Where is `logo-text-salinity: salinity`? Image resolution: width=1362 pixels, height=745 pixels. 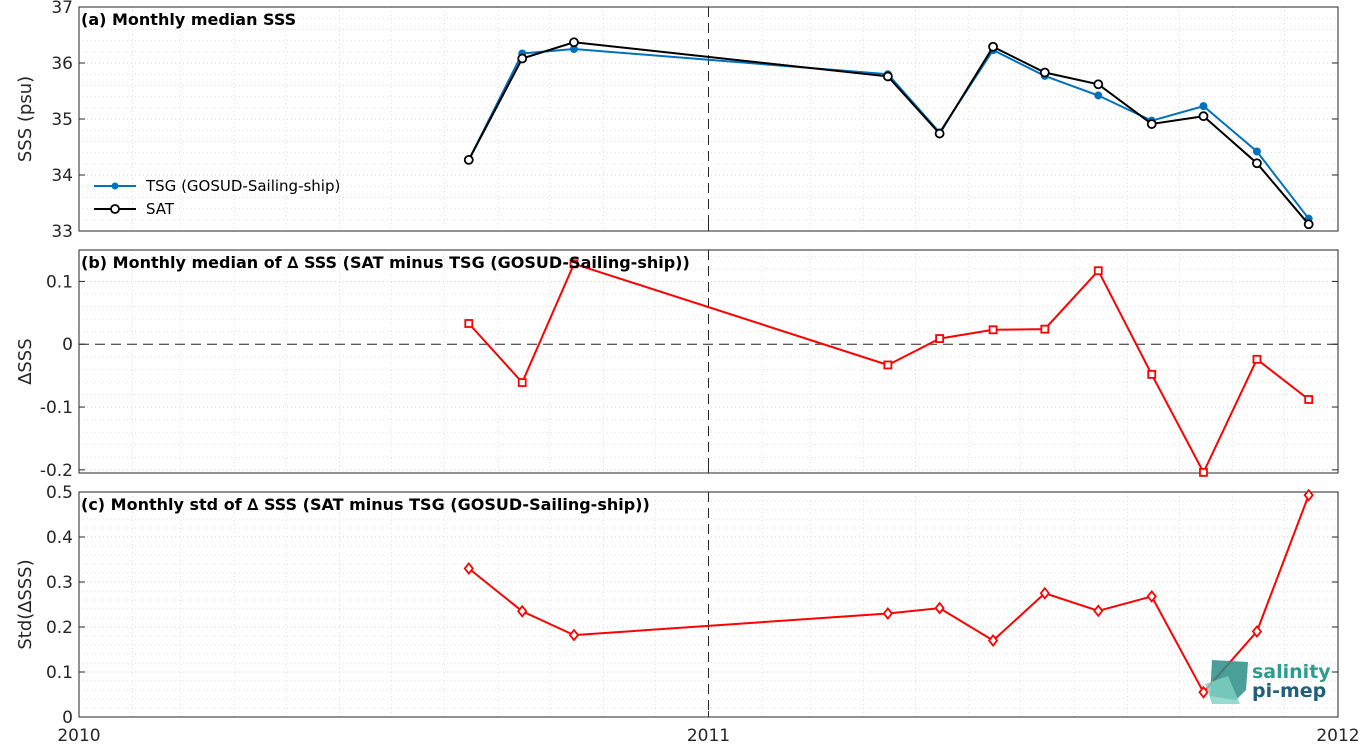
logo-text-salinity: salinity is located at coordinates (1291, 672).